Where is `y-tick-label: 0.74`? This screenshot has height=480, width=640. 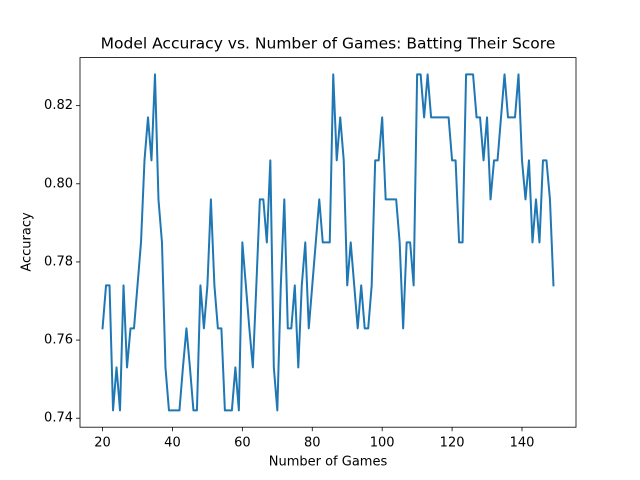 y-tick-label: 0.74 is located at coordinates (58, 418).